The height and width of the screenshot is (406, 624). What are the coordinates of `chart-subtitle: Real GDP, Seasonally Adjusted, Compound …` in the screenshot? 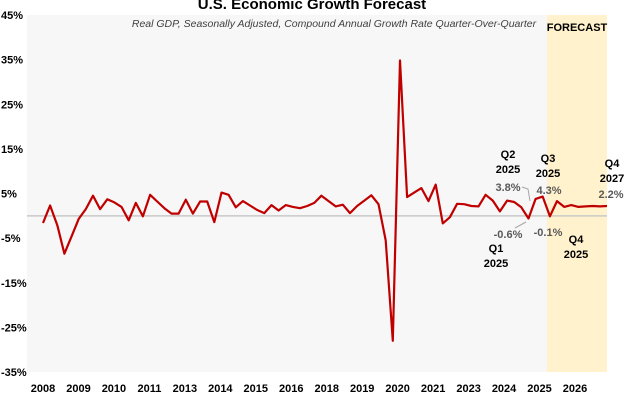 It's located at (334, 24).